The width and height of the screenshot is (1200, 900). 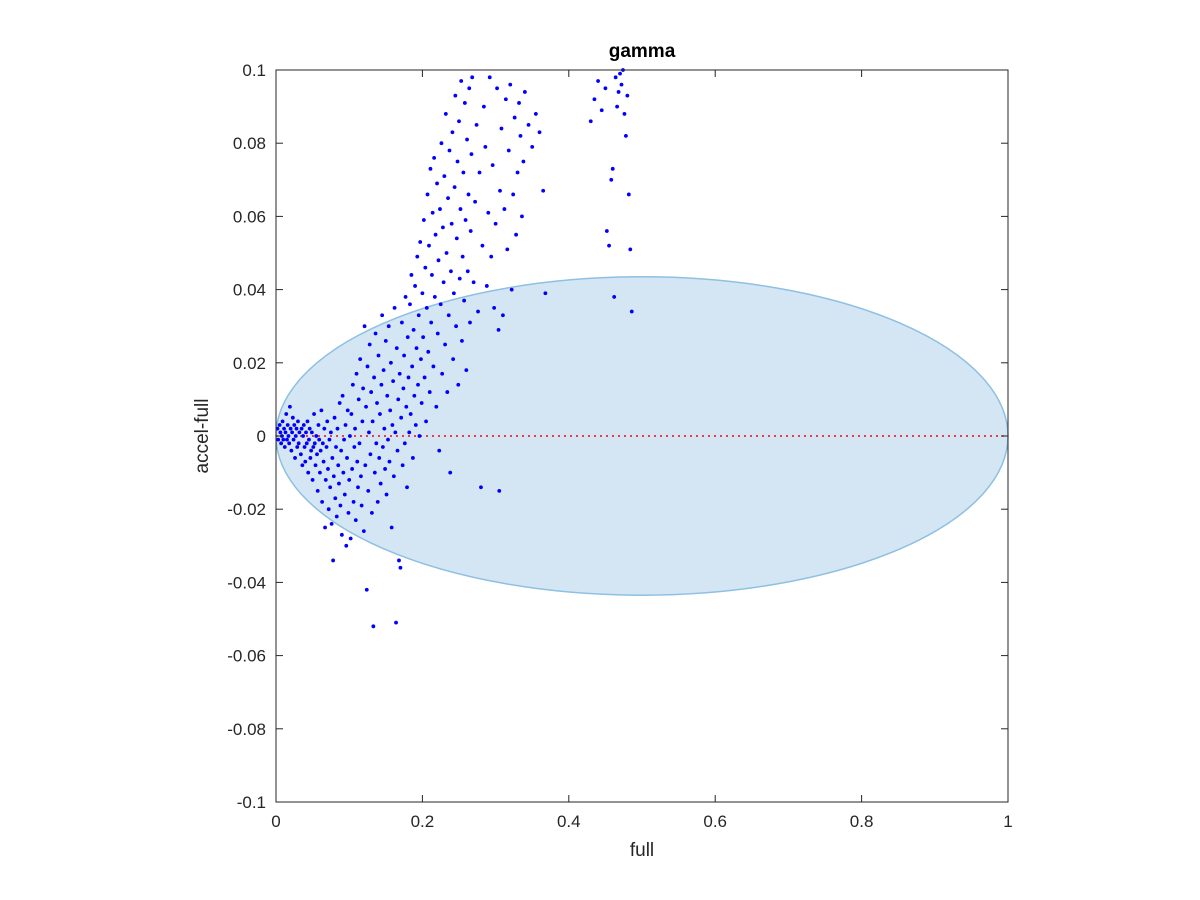 I want to click on y-tick-label: 0.04, so click(x=249, y=290).